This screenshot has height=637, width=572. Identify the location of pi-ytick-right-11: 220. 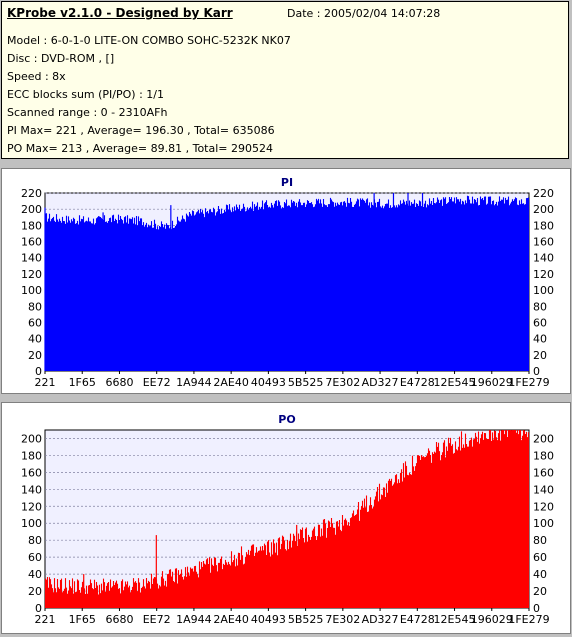
(543, 193).